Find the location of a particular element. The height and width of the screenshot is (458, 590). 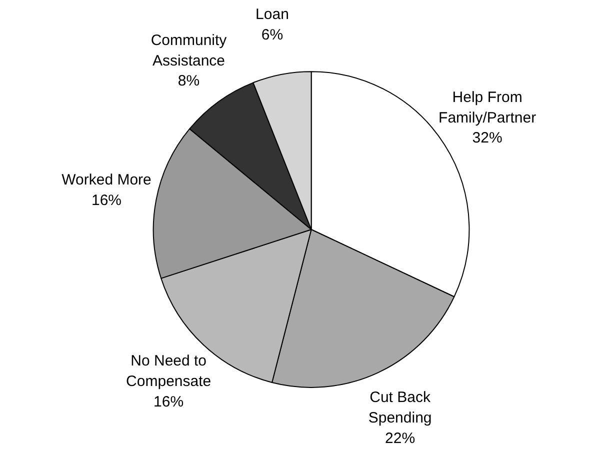

slice-label: Loan is located at coordinates (272, 15).